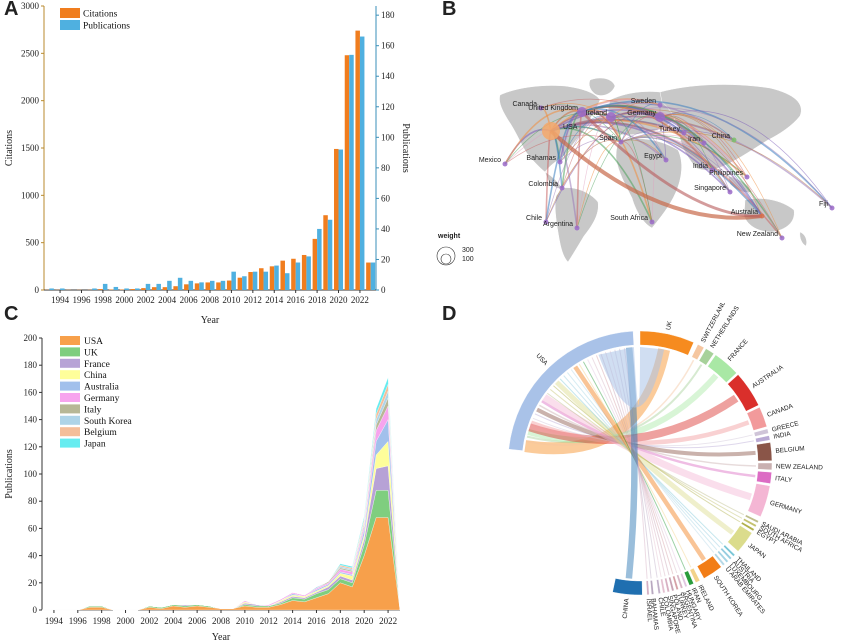  What do you see at coordinates (70, 409) in the screenshot?
I see `chart-c-legend-swatch-italy` at bounding box center [70, 409].